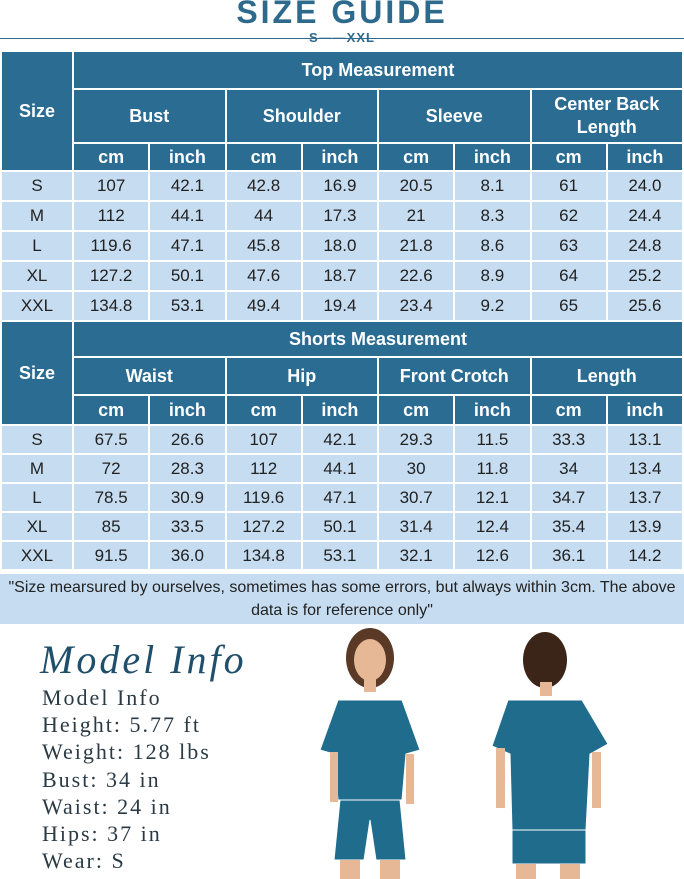 Image resolution: width=684 pixels, height=879 pixels. What do you see at coordinates (568, 439) in the screenshot?
I see `cell: 33.3` at bounding box center [568, 439].